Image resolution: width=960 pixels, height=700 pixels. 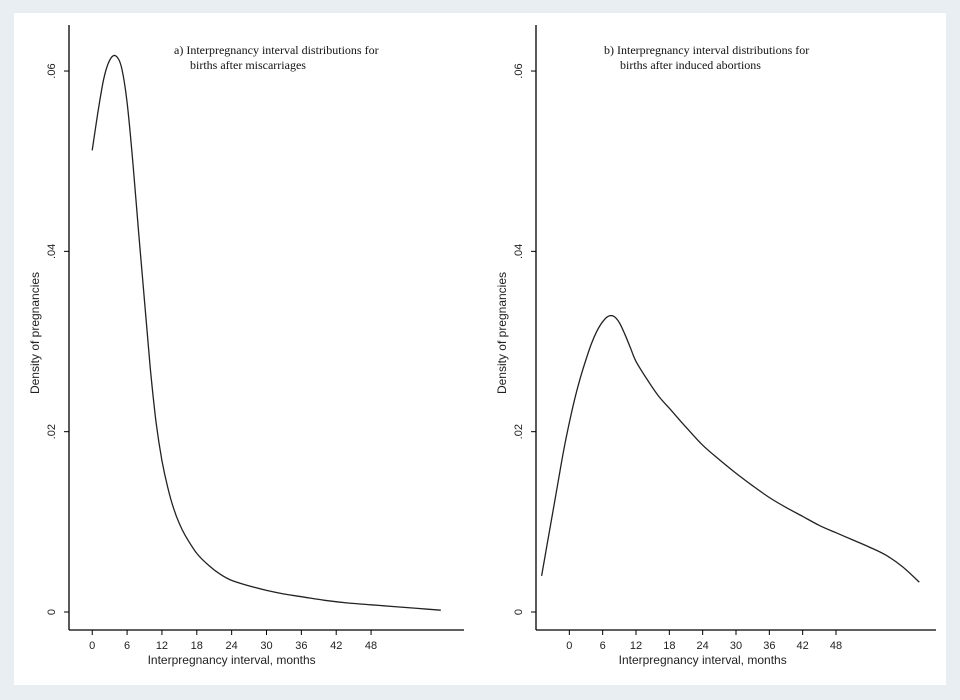 What do you see at coordinates (248, 65) in the screenshot?
I see `panel-title-line: births after miscarriages` at bounding box center [248, 65].